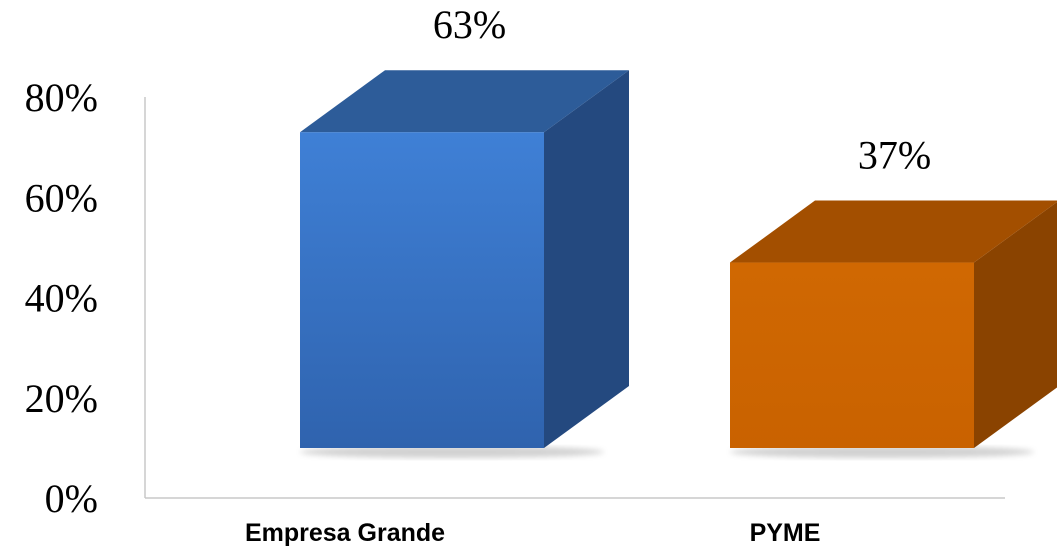  I want to click on y-tick-label: 40%, so click(61, 298).